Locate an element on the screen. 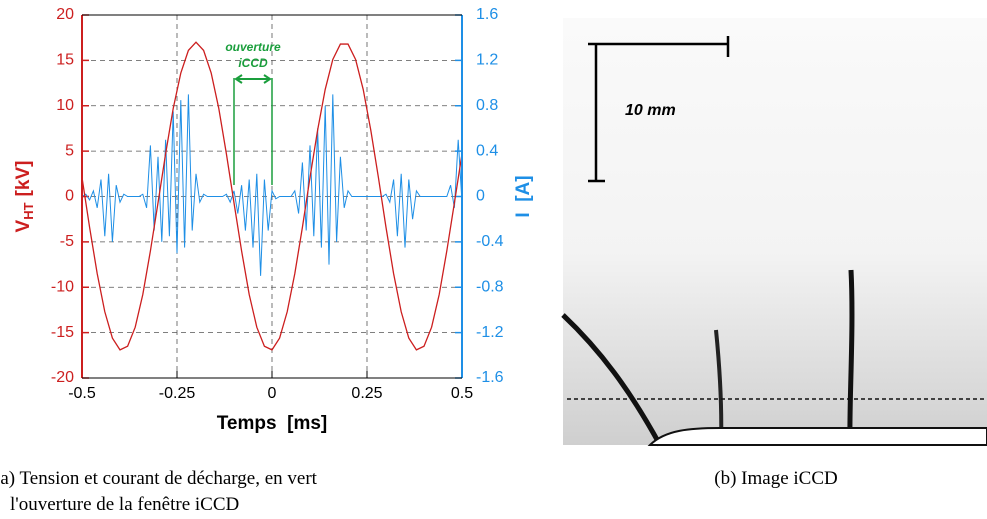 The width and height of the screenshot is (987, 519). annotation-text: ouverture is located at coordinates (253, 47).